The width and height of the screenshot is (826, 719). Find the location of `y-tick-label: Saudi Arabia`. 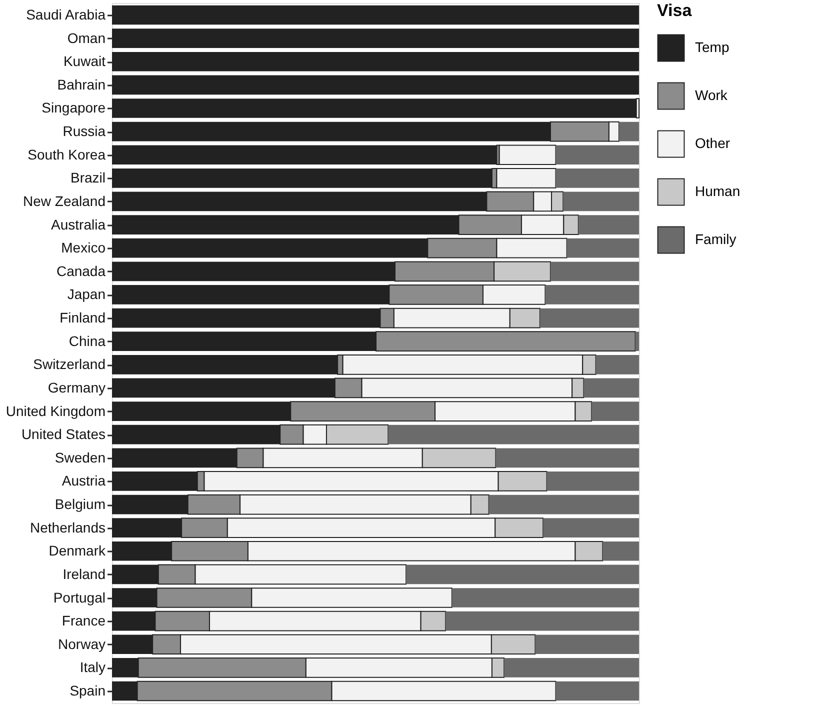

y-tick-label: Saudi Arabia is located at coordinates (66, 14).